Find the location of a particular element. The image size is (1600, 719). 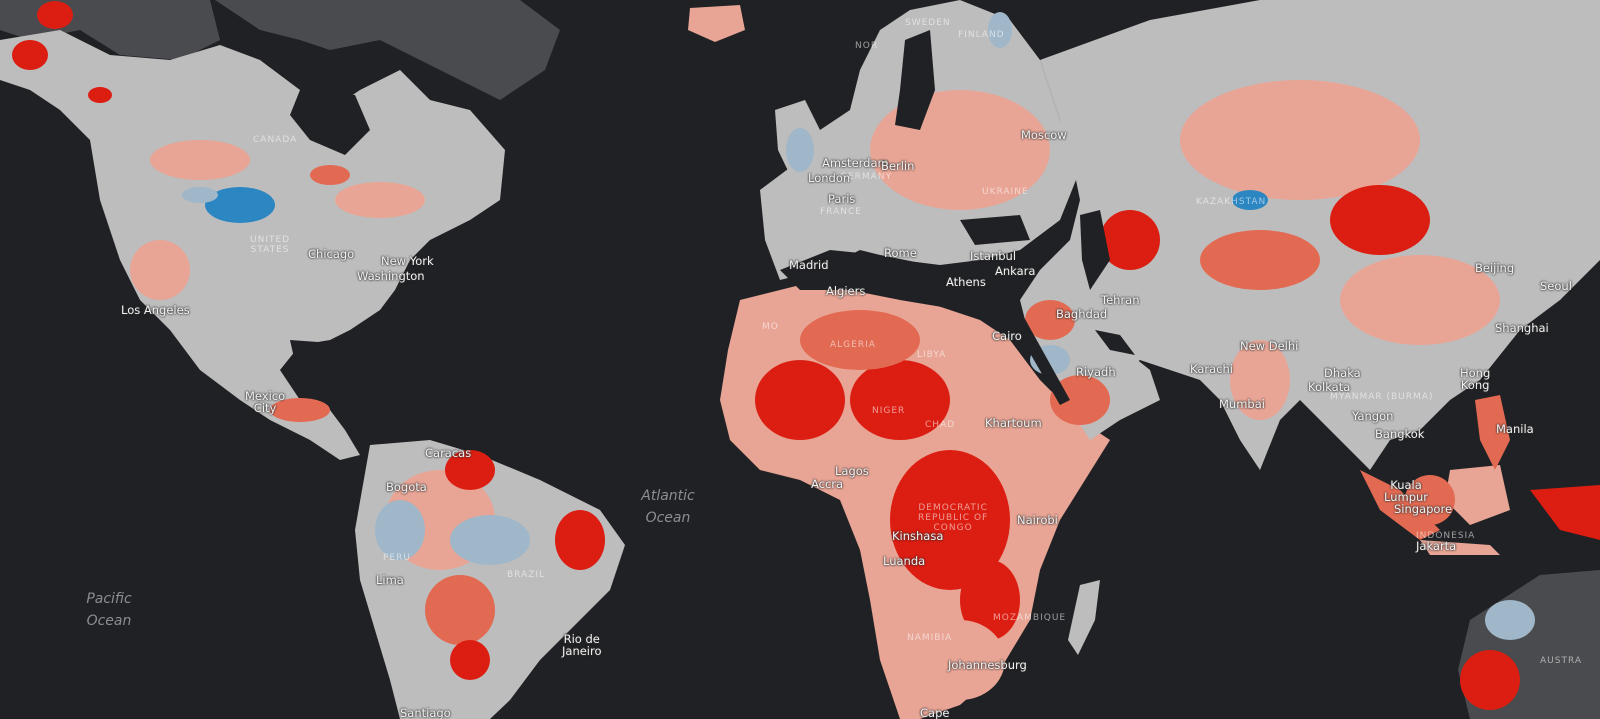

city-label-algiers: Algiers is located at coordinates (846, 291).